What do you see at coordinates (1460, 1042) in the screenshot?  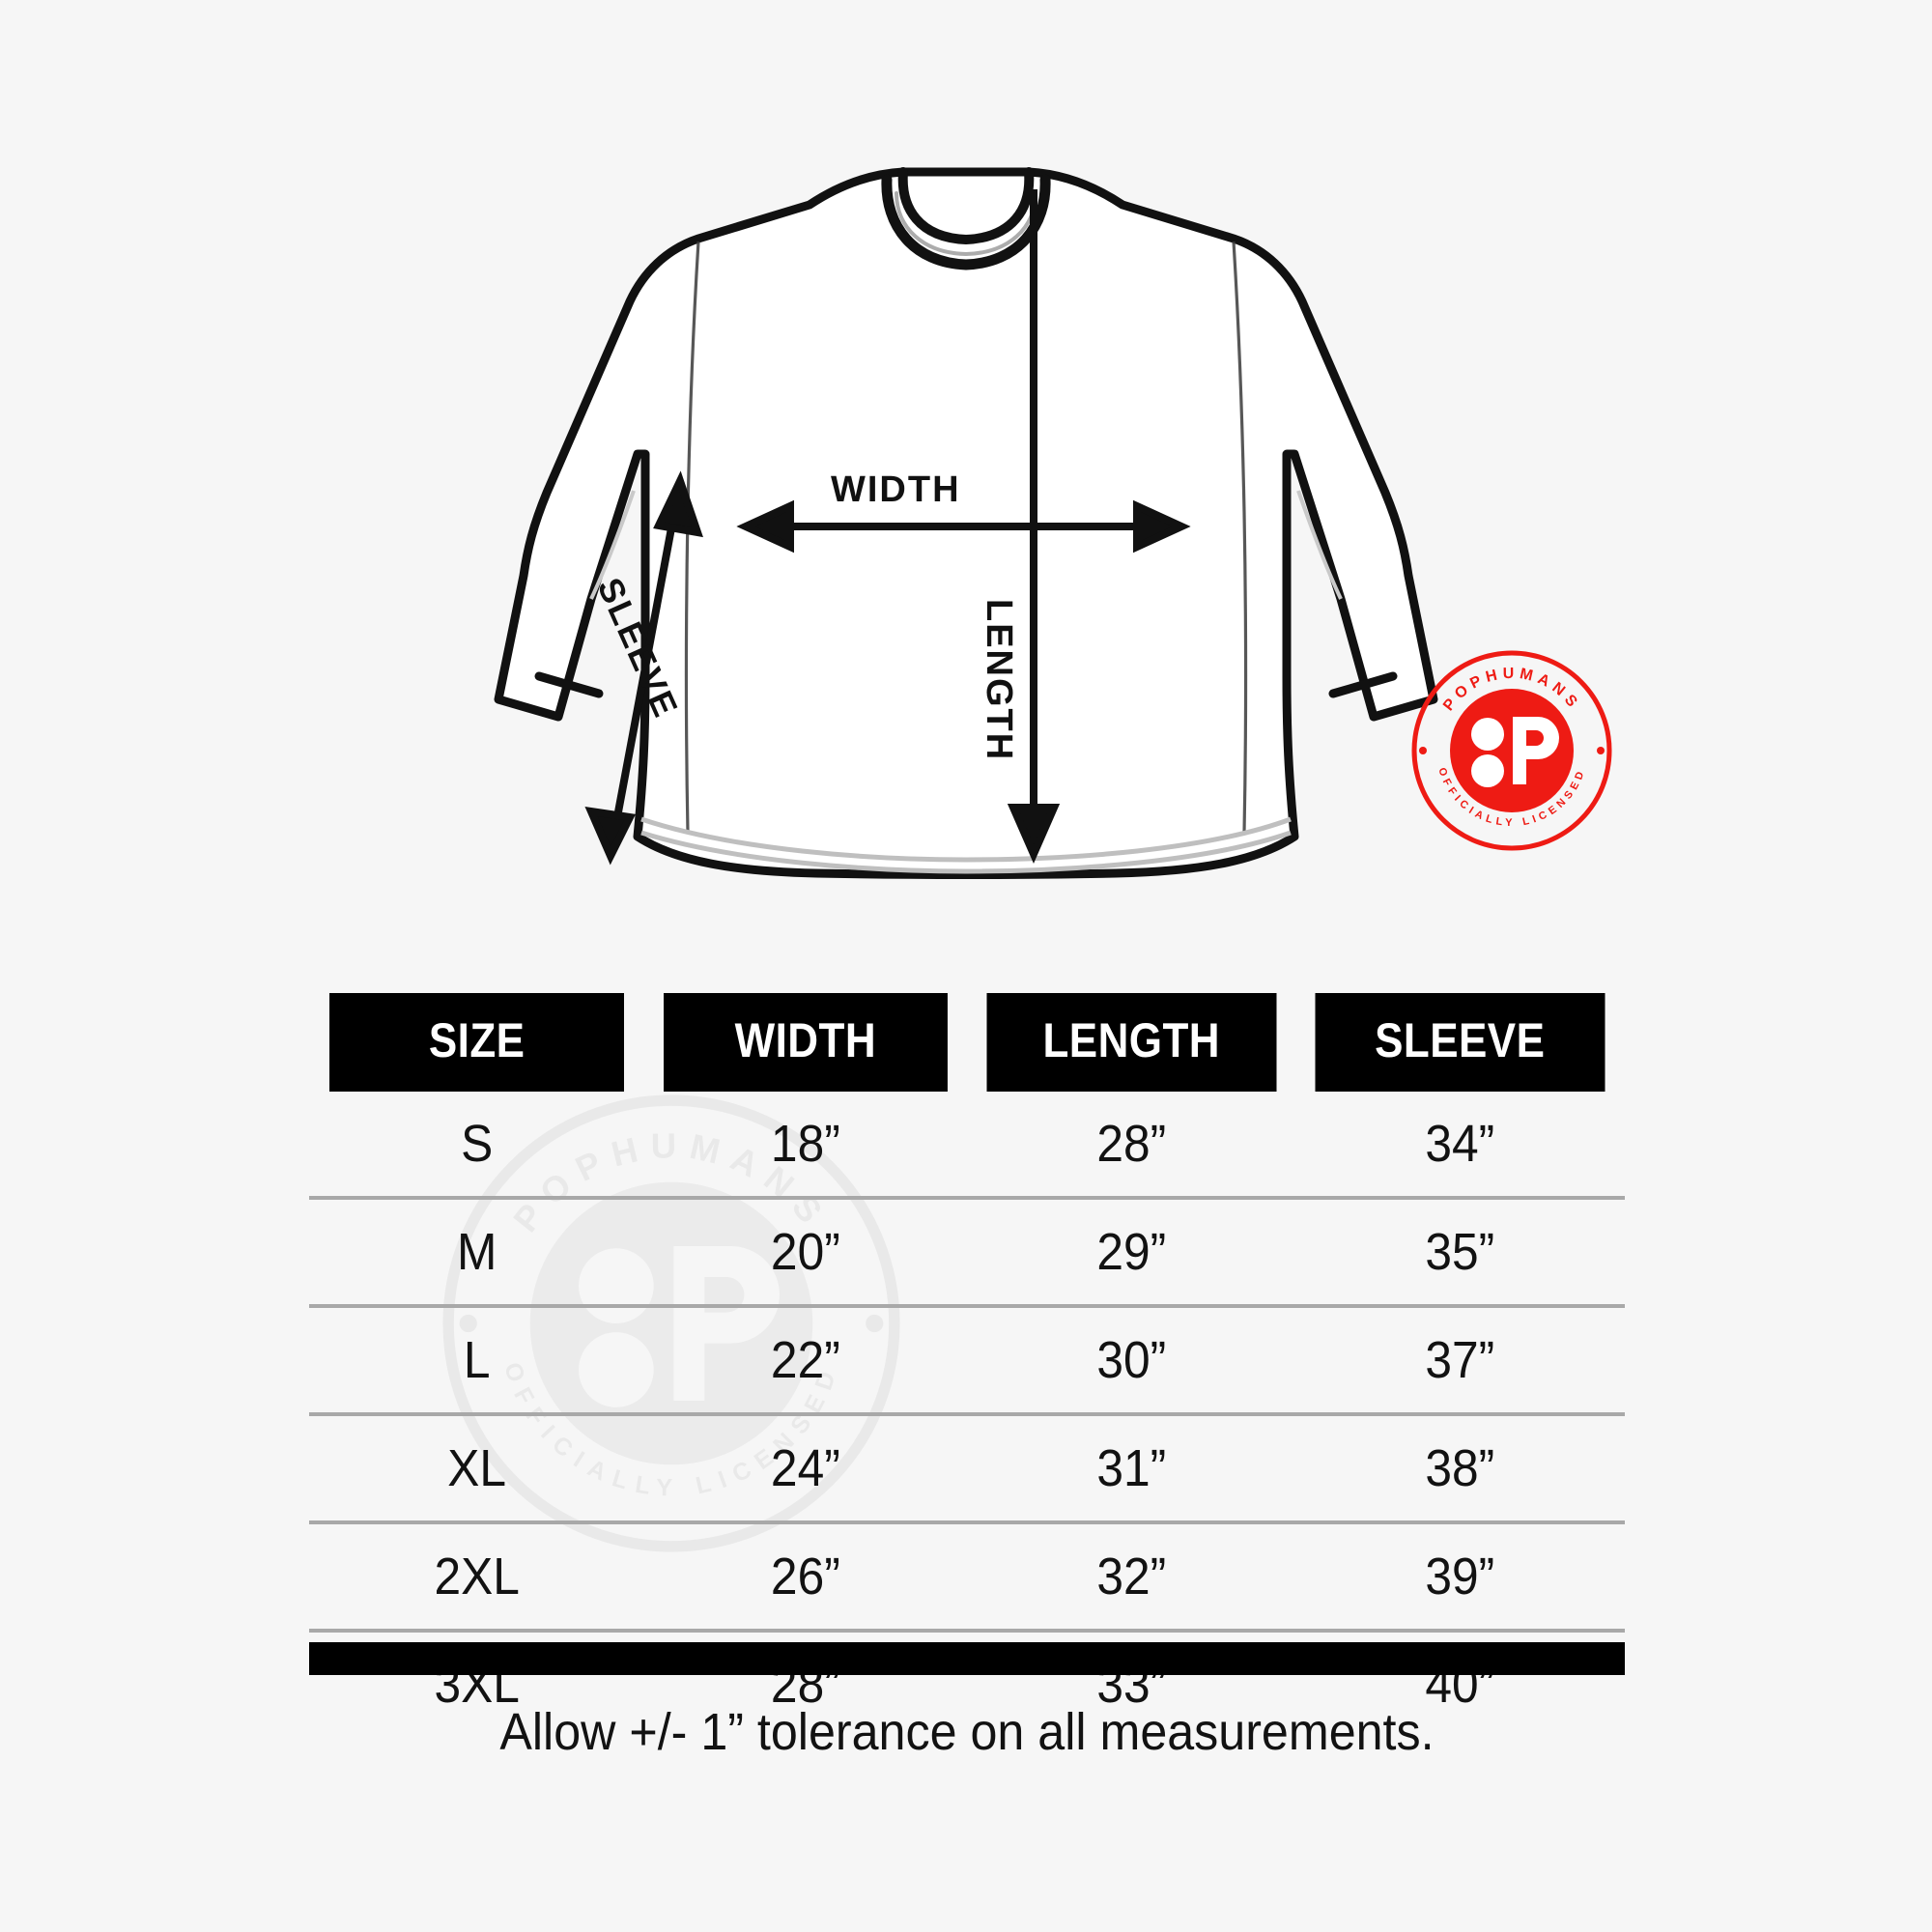 I see `column-header-sleeve: SLEEVE` at bounding box center [1460, 1042].